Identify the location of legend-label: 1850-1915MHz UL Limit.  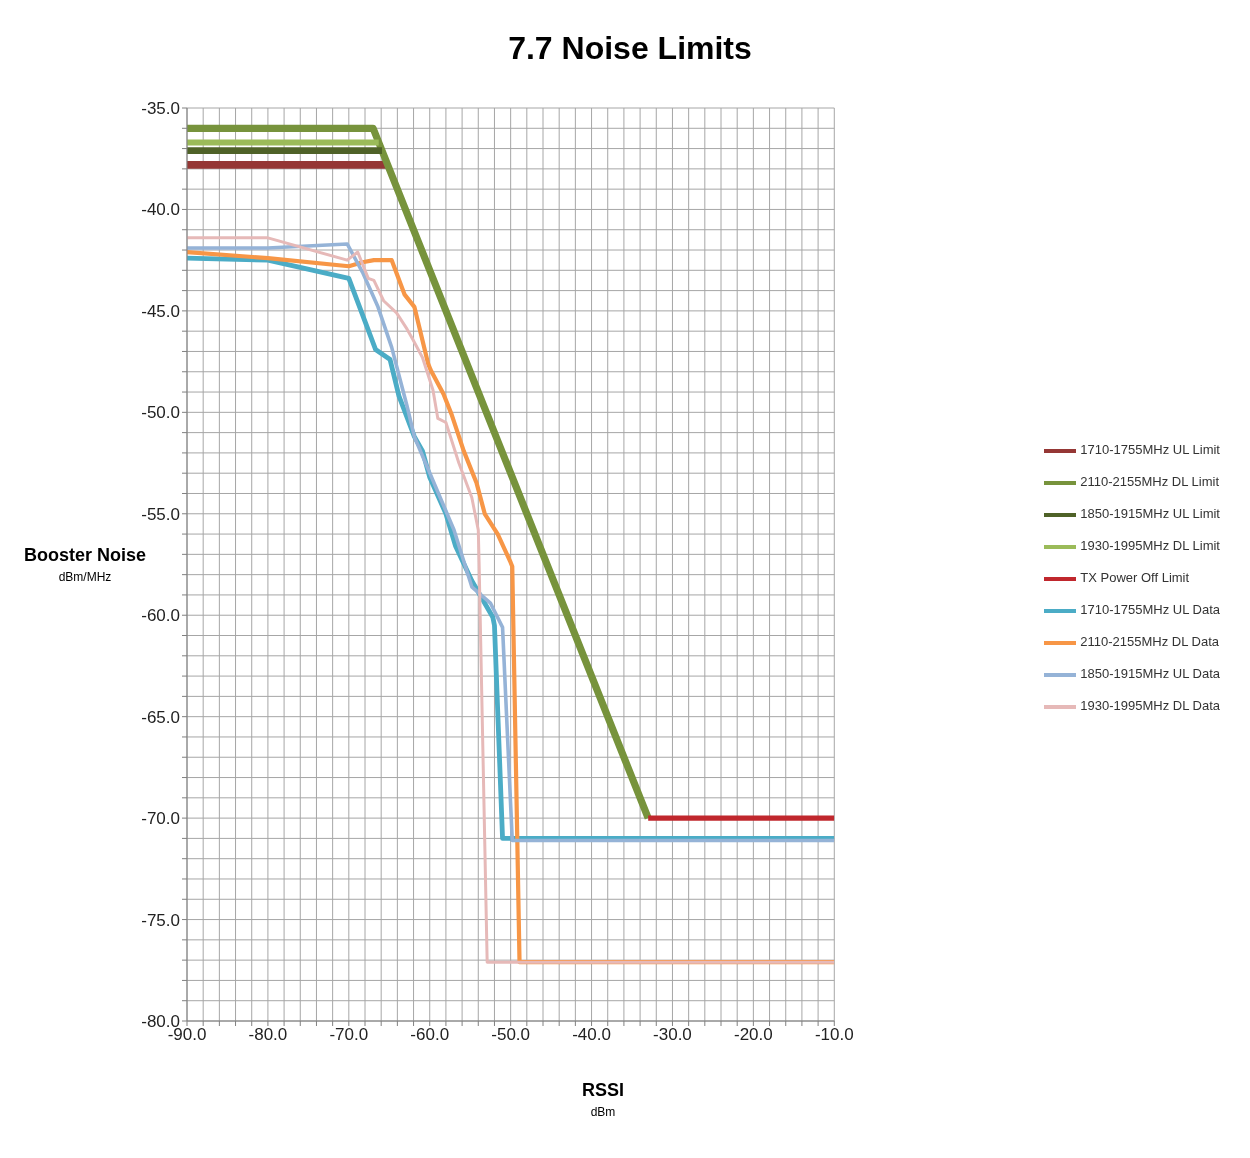
(1150, 514).